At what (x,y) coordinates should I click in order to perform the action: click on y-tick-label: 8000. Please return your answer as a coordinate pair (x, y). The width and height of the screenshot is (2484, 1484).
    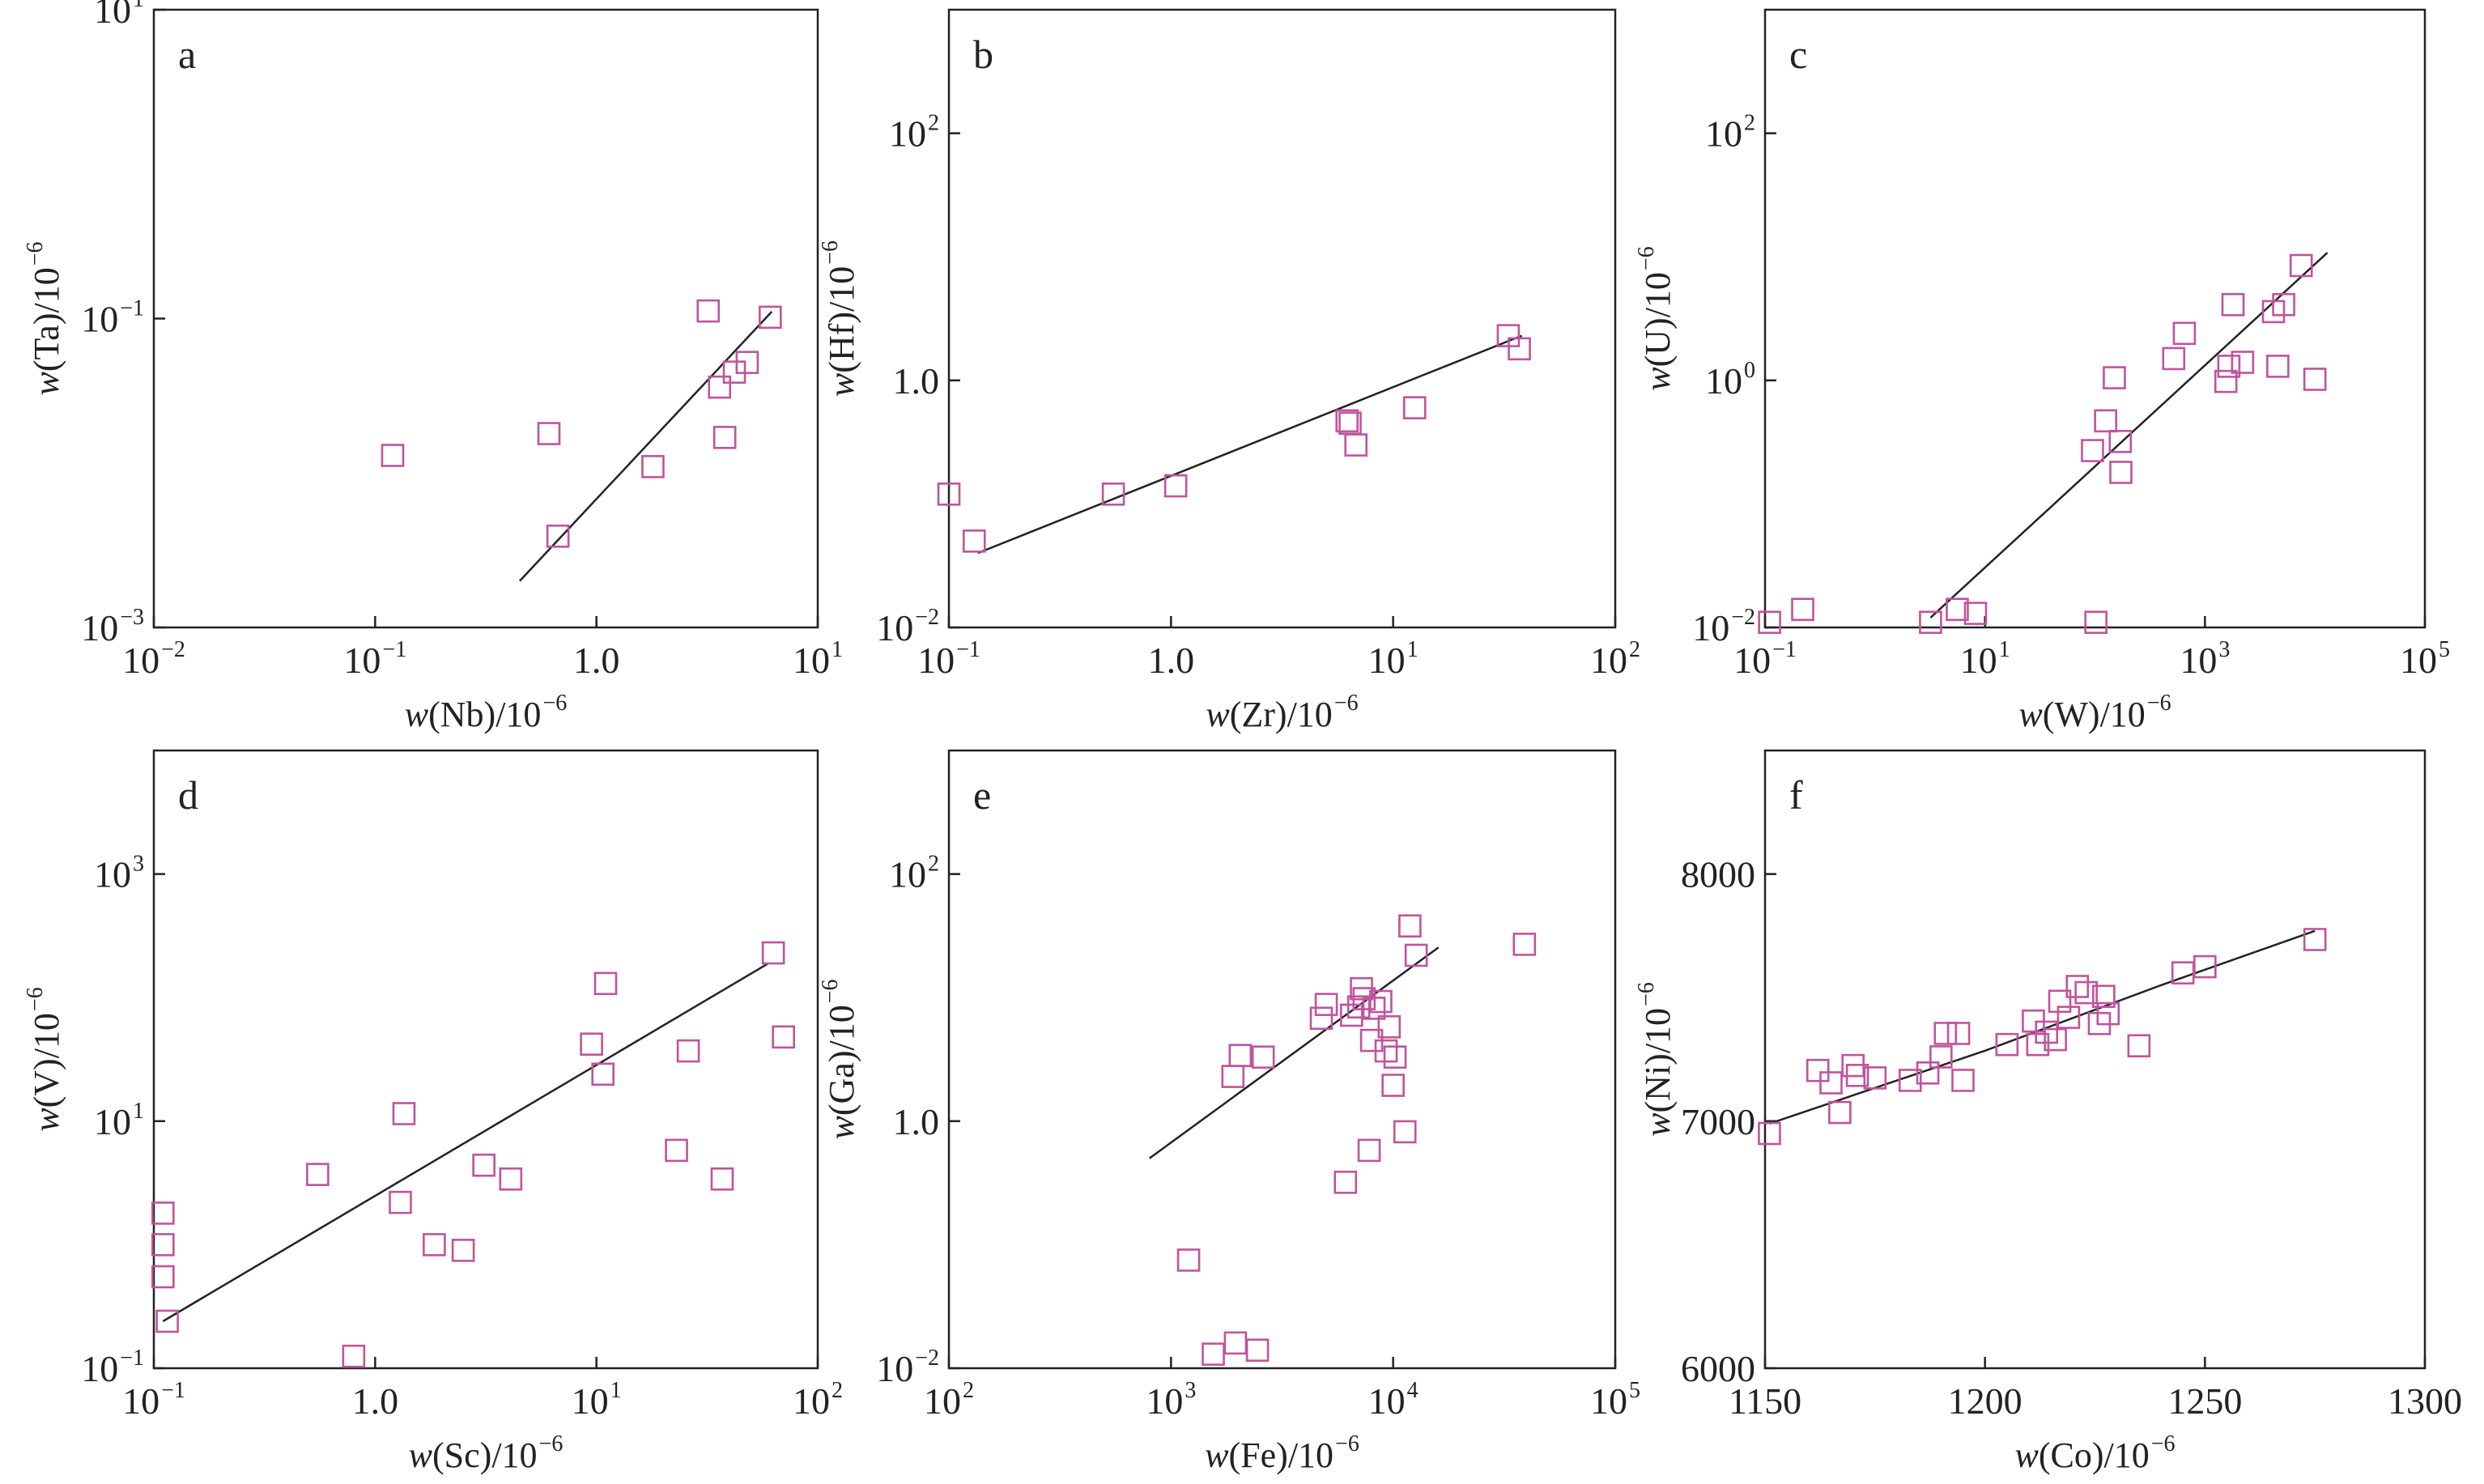
    Looking at the image, I should click on (1718, 874).